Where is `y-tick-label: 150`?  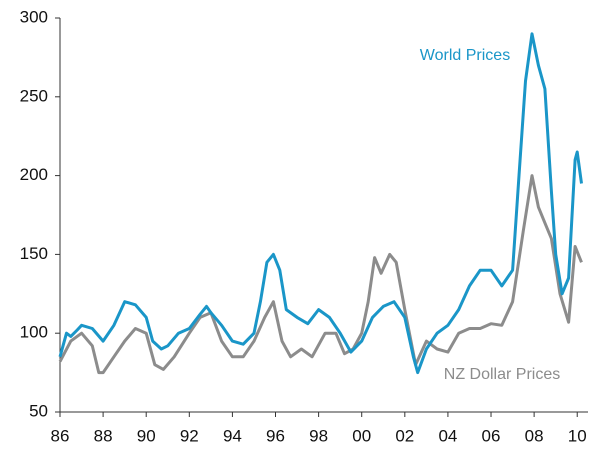
y-tick-label: 150 is located at coordinates (34, 253).